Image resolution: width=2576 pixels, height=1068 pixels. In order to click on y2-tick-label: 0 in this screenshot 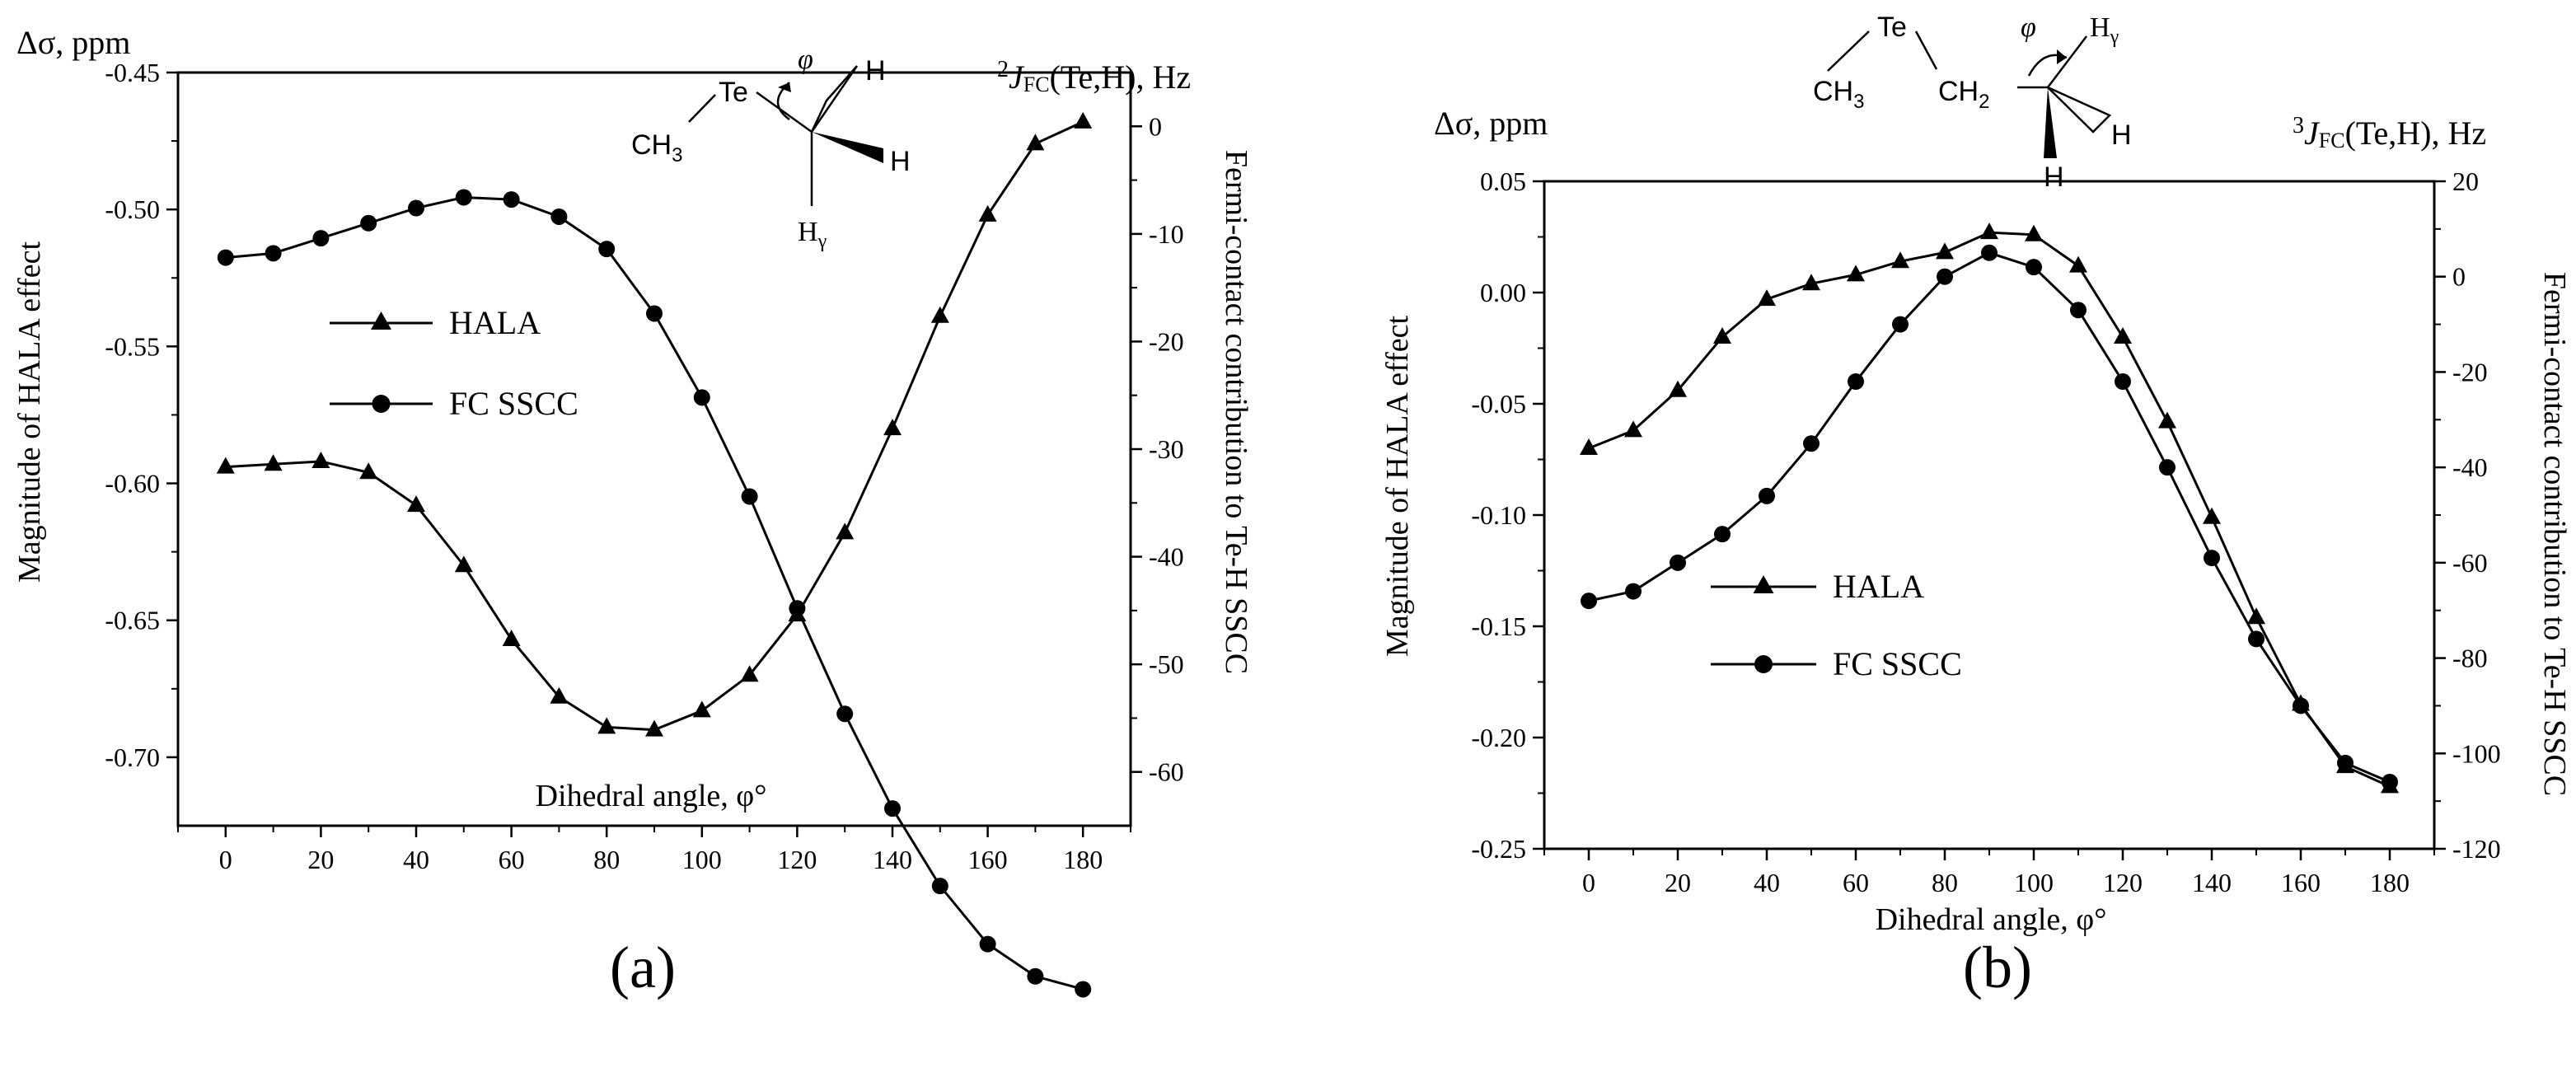, I will do `click(2459, 277)`.